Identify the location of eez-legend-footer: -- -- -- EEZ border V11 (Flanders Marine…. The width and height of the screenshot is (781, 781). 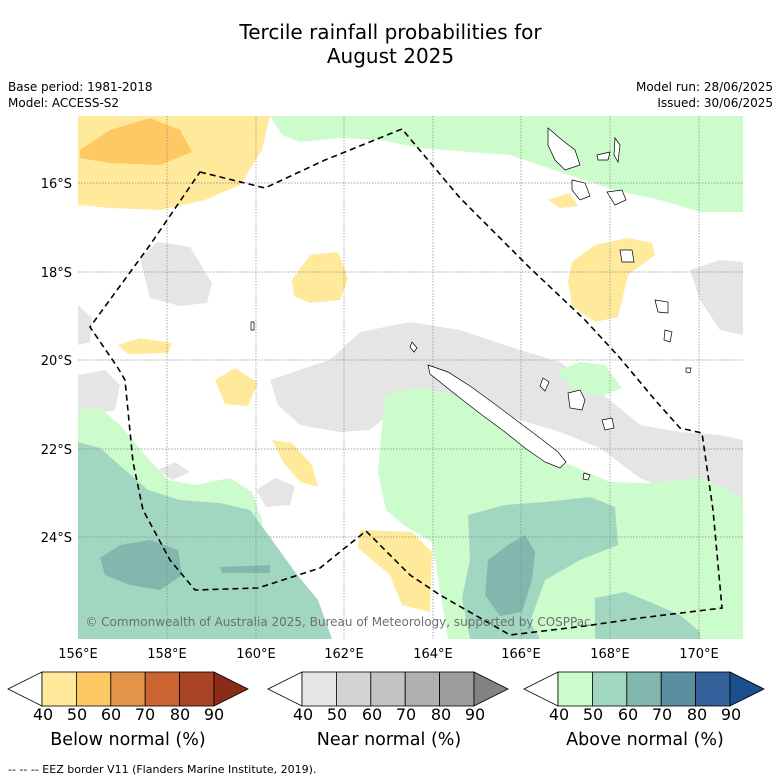
(162, 769).